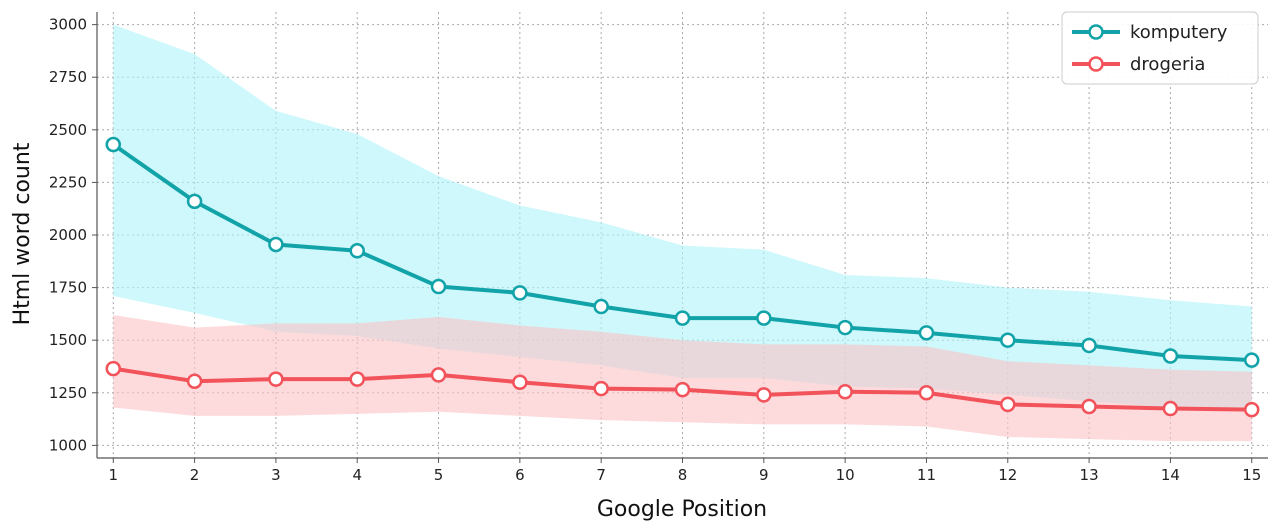 The width and height of the screenshot is (1280, 526). Describe the element at coordinates (68, 288) in the screenshot. I see `y-tick-label: 1750` at that location.